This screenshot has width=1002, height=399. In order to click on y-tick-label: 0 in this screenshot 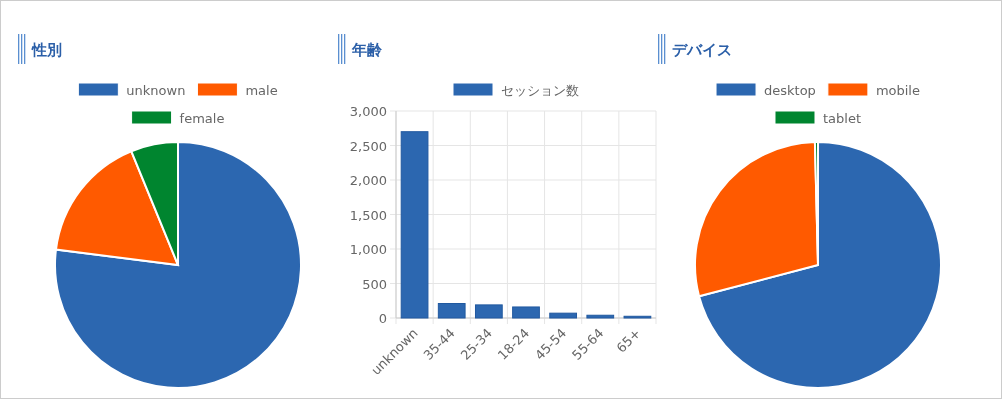, I will do `click(382, 318)`.